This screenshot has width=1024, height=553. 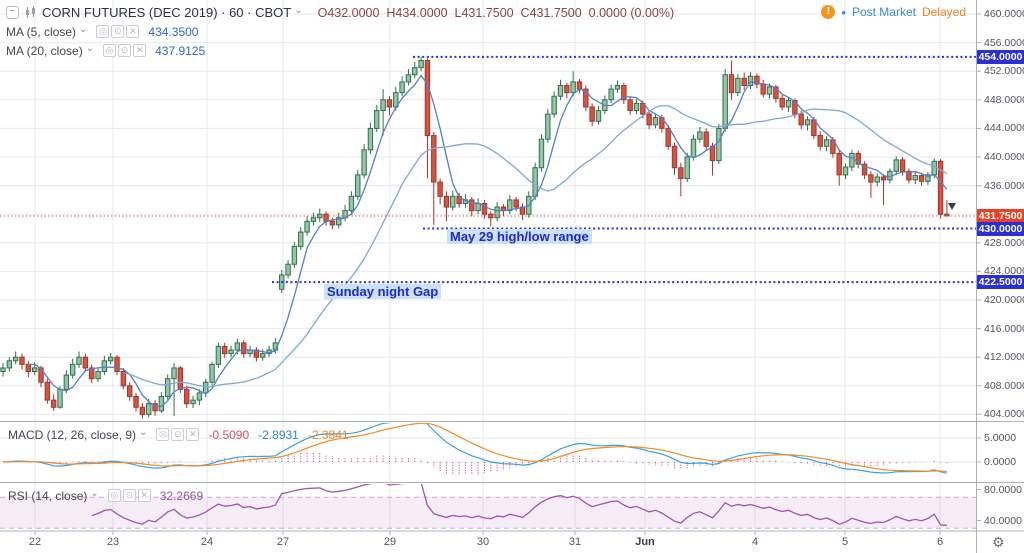 I want to click on rsi-tick-label: 80.0000, so click(x=1003, y=489).